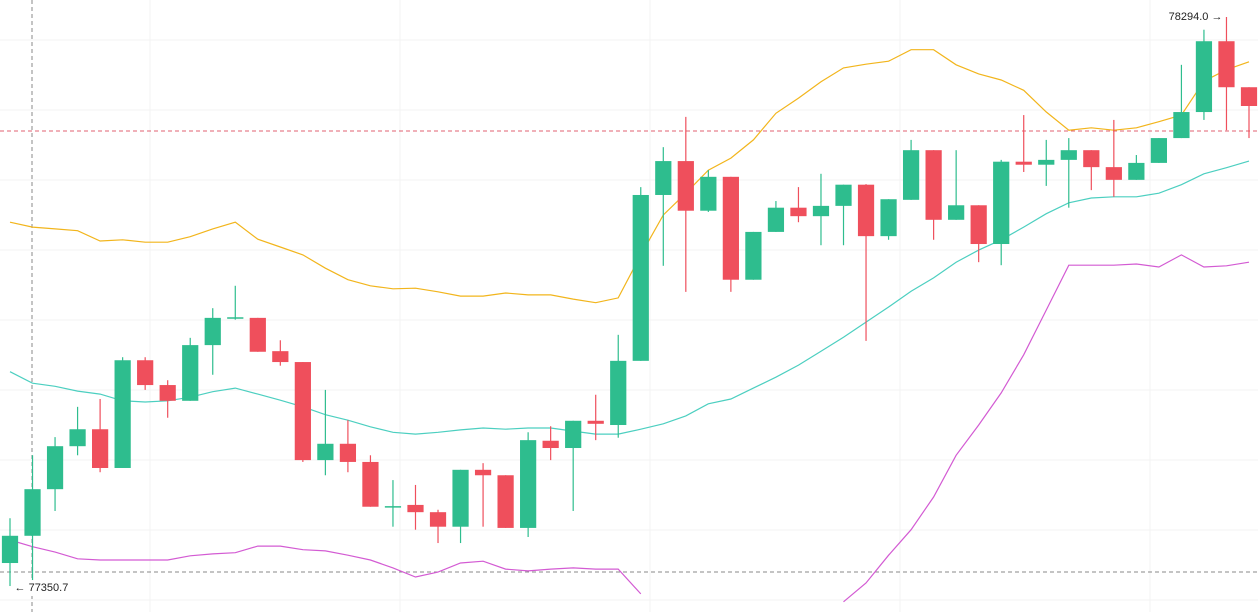  I want to click on low-label: ← 77350.7, so click(42, 588).